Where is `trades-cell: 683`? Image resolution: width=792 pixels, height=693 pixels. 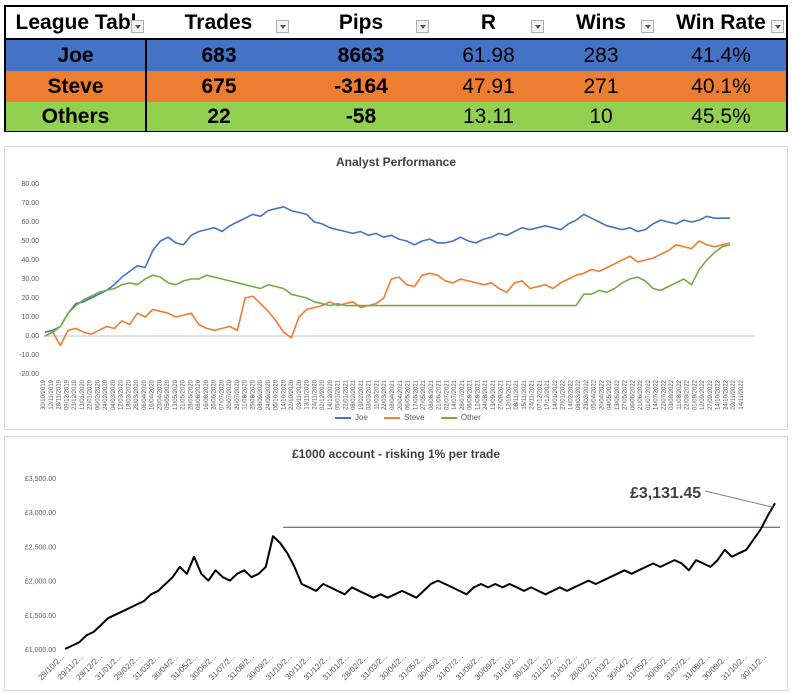 trades-cell: 683 is located at coordinates (218, 55).